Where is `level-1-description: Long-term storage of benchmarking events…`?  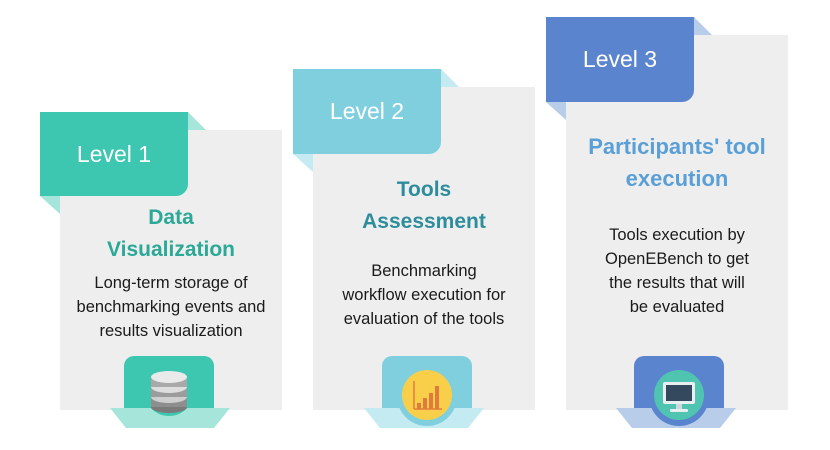
level-1-description: Long-term storage of benchmarking events… is located at coordinates (171, 307).